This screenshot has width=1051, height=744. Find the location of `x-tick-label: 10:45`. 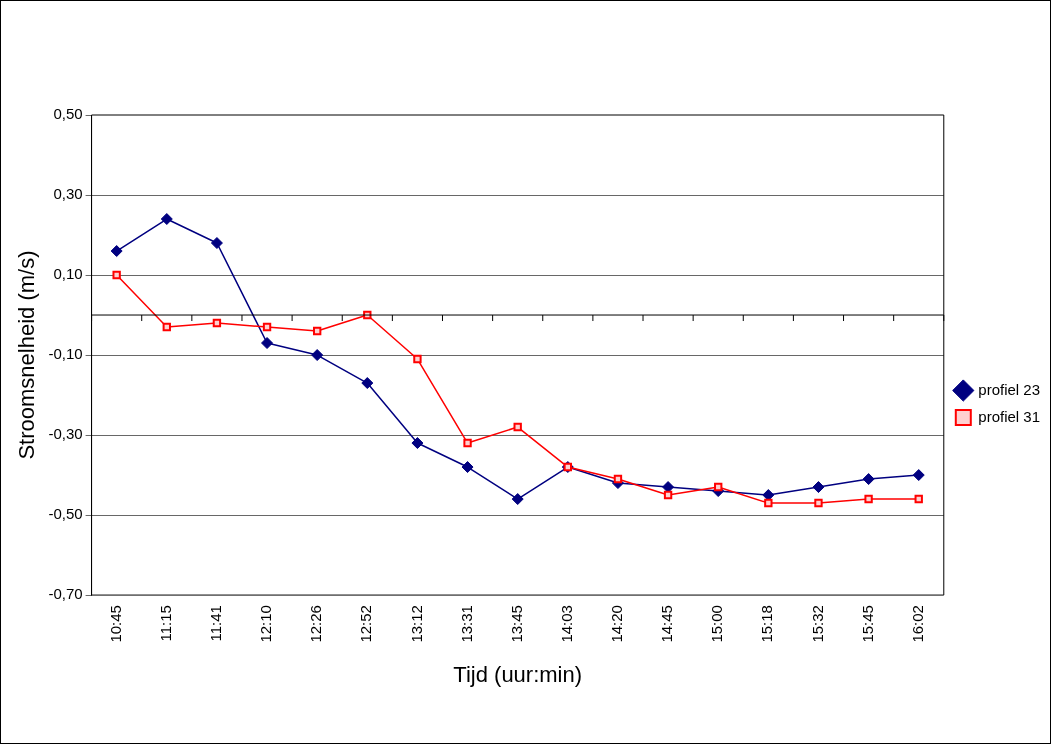

x-tick-label: 10:45 is located at coordinates (115, 624).